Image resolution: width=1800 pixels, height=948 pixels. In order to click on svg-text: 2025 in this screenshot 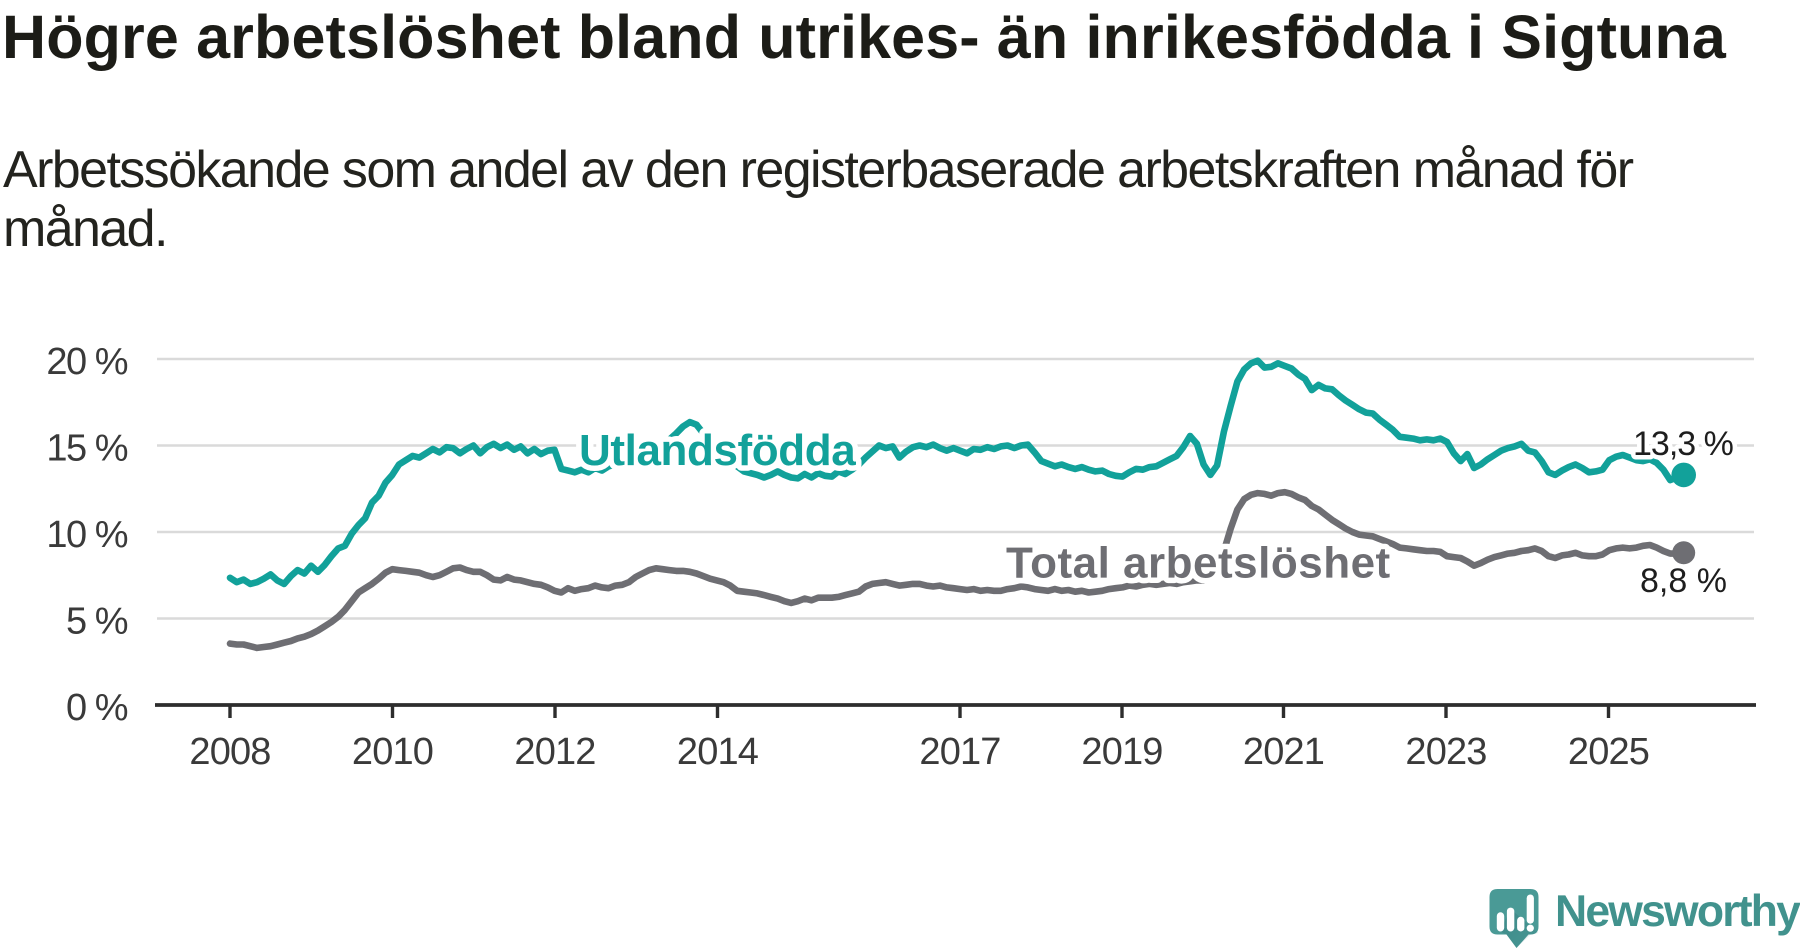, I will do `click(1608, 752)`.